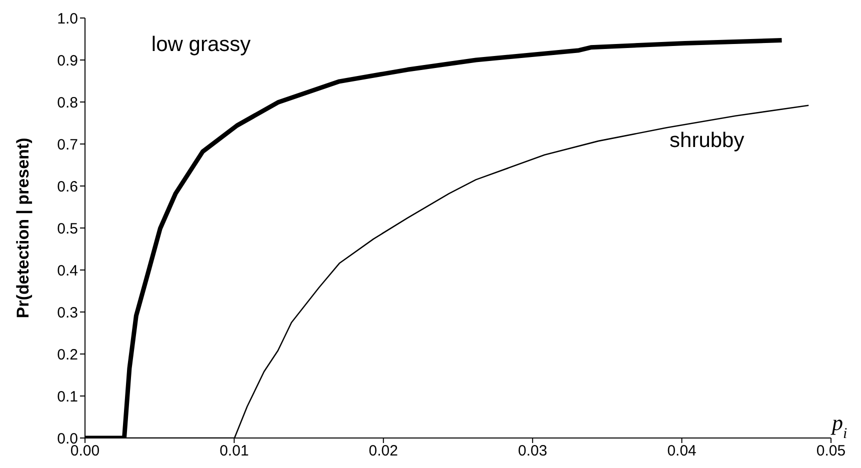 This screenshot has height=468, width=861. Describe the element at coordinates (22, 228) in the screenshot. I see `y-axis-title: Pr(detection | present)` at that location.